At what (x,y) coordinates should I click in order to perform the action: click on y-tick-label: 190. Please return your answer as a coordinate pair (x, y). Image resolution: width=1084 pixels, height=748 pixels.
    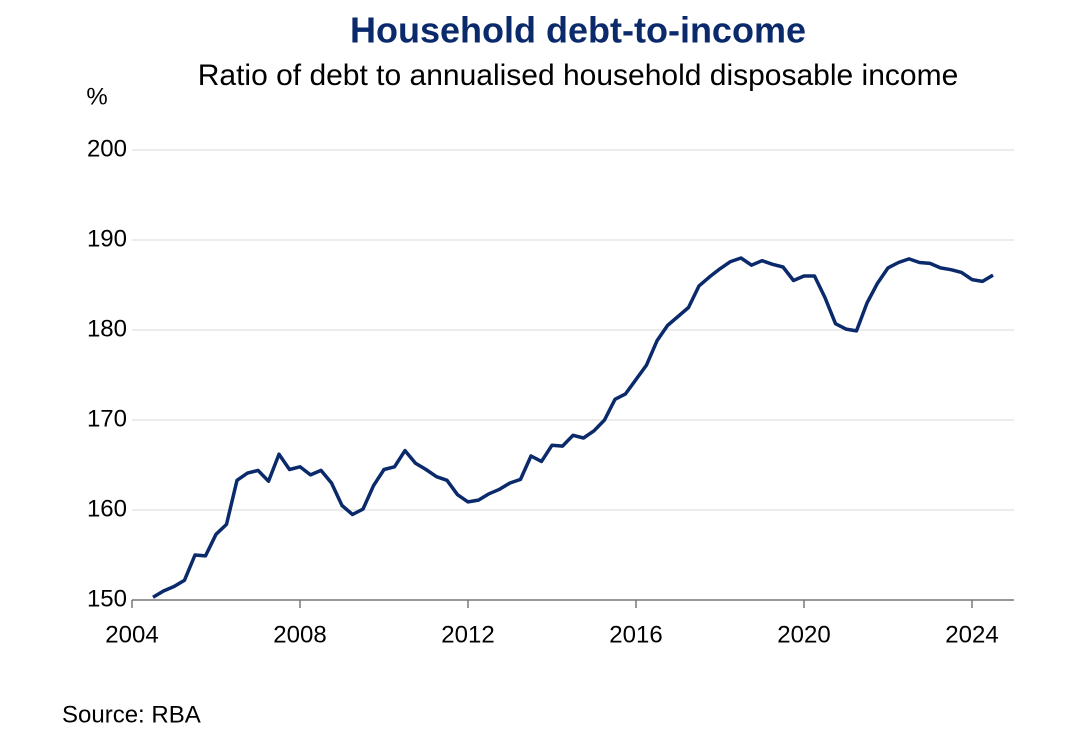
    Looking at the image, I should click on (107, 238).